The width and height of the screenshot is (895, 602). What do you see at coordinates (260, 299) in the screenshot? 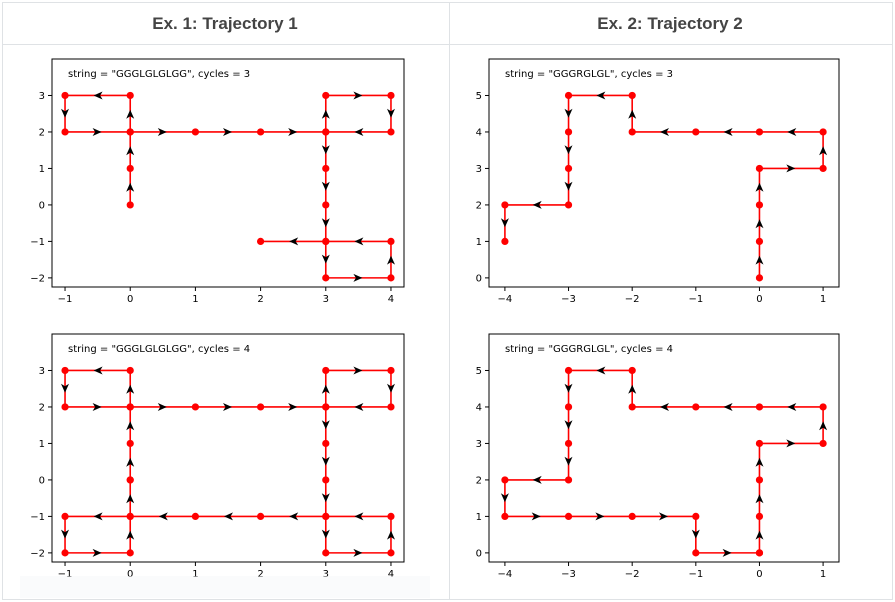
I see `x-tick-label: 2` at bounding box center [260, 299].